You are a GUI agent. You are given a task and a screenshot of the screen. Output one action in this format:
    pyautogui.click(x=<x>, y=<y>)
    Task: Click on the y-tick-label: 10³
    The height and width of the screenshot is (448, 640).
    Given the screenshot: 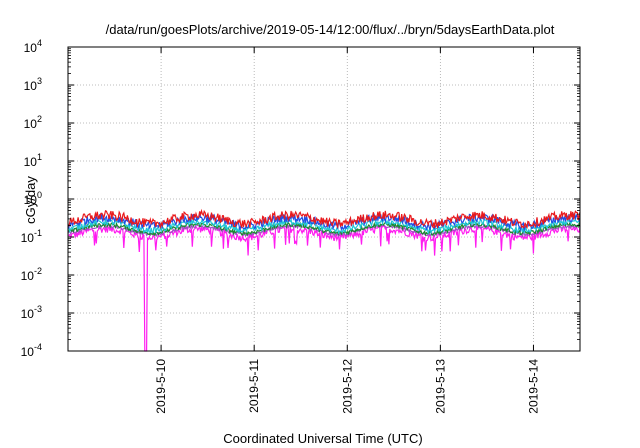 What is the action you would take?
    pyautogui.click(x=33, y=84)
    